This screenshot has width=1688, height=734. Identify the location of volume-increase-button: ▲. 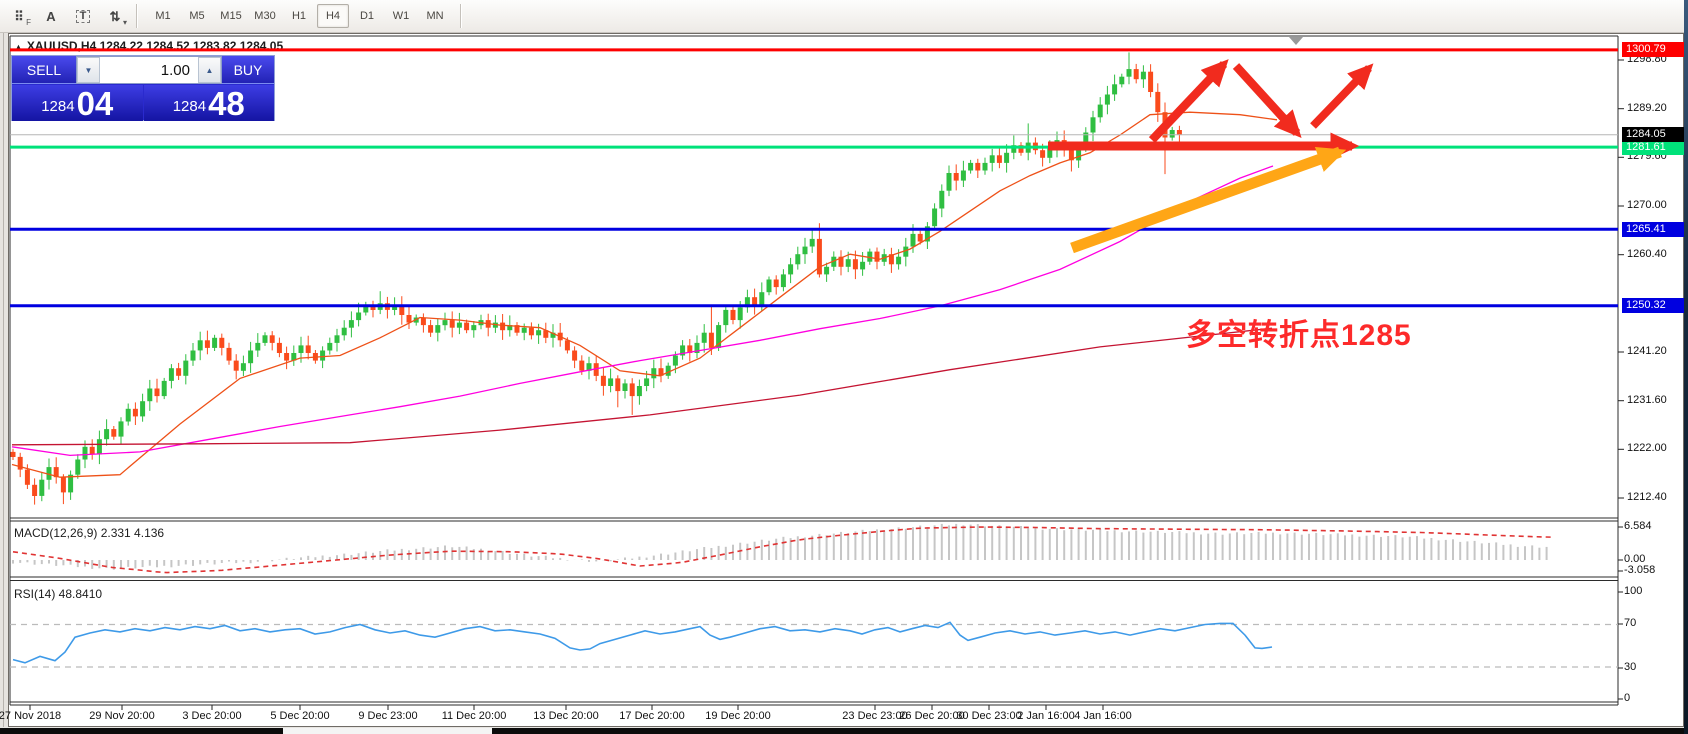
(209, 70).